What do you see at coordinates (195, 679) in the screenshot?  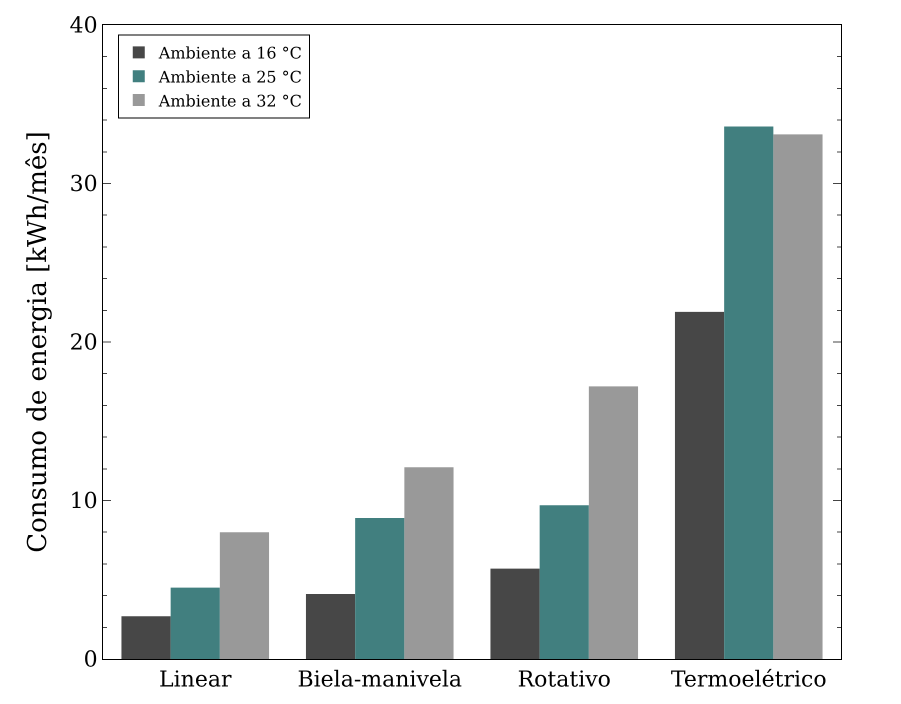 I see `x-tick-label: Linear` at bounding box center [195, 679].